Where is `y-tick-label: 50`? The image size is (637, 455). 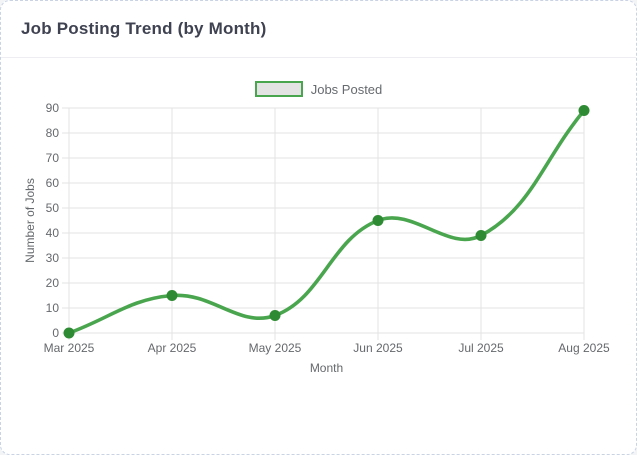
y-tick-label: 50 is located at coordinates (53, 208).